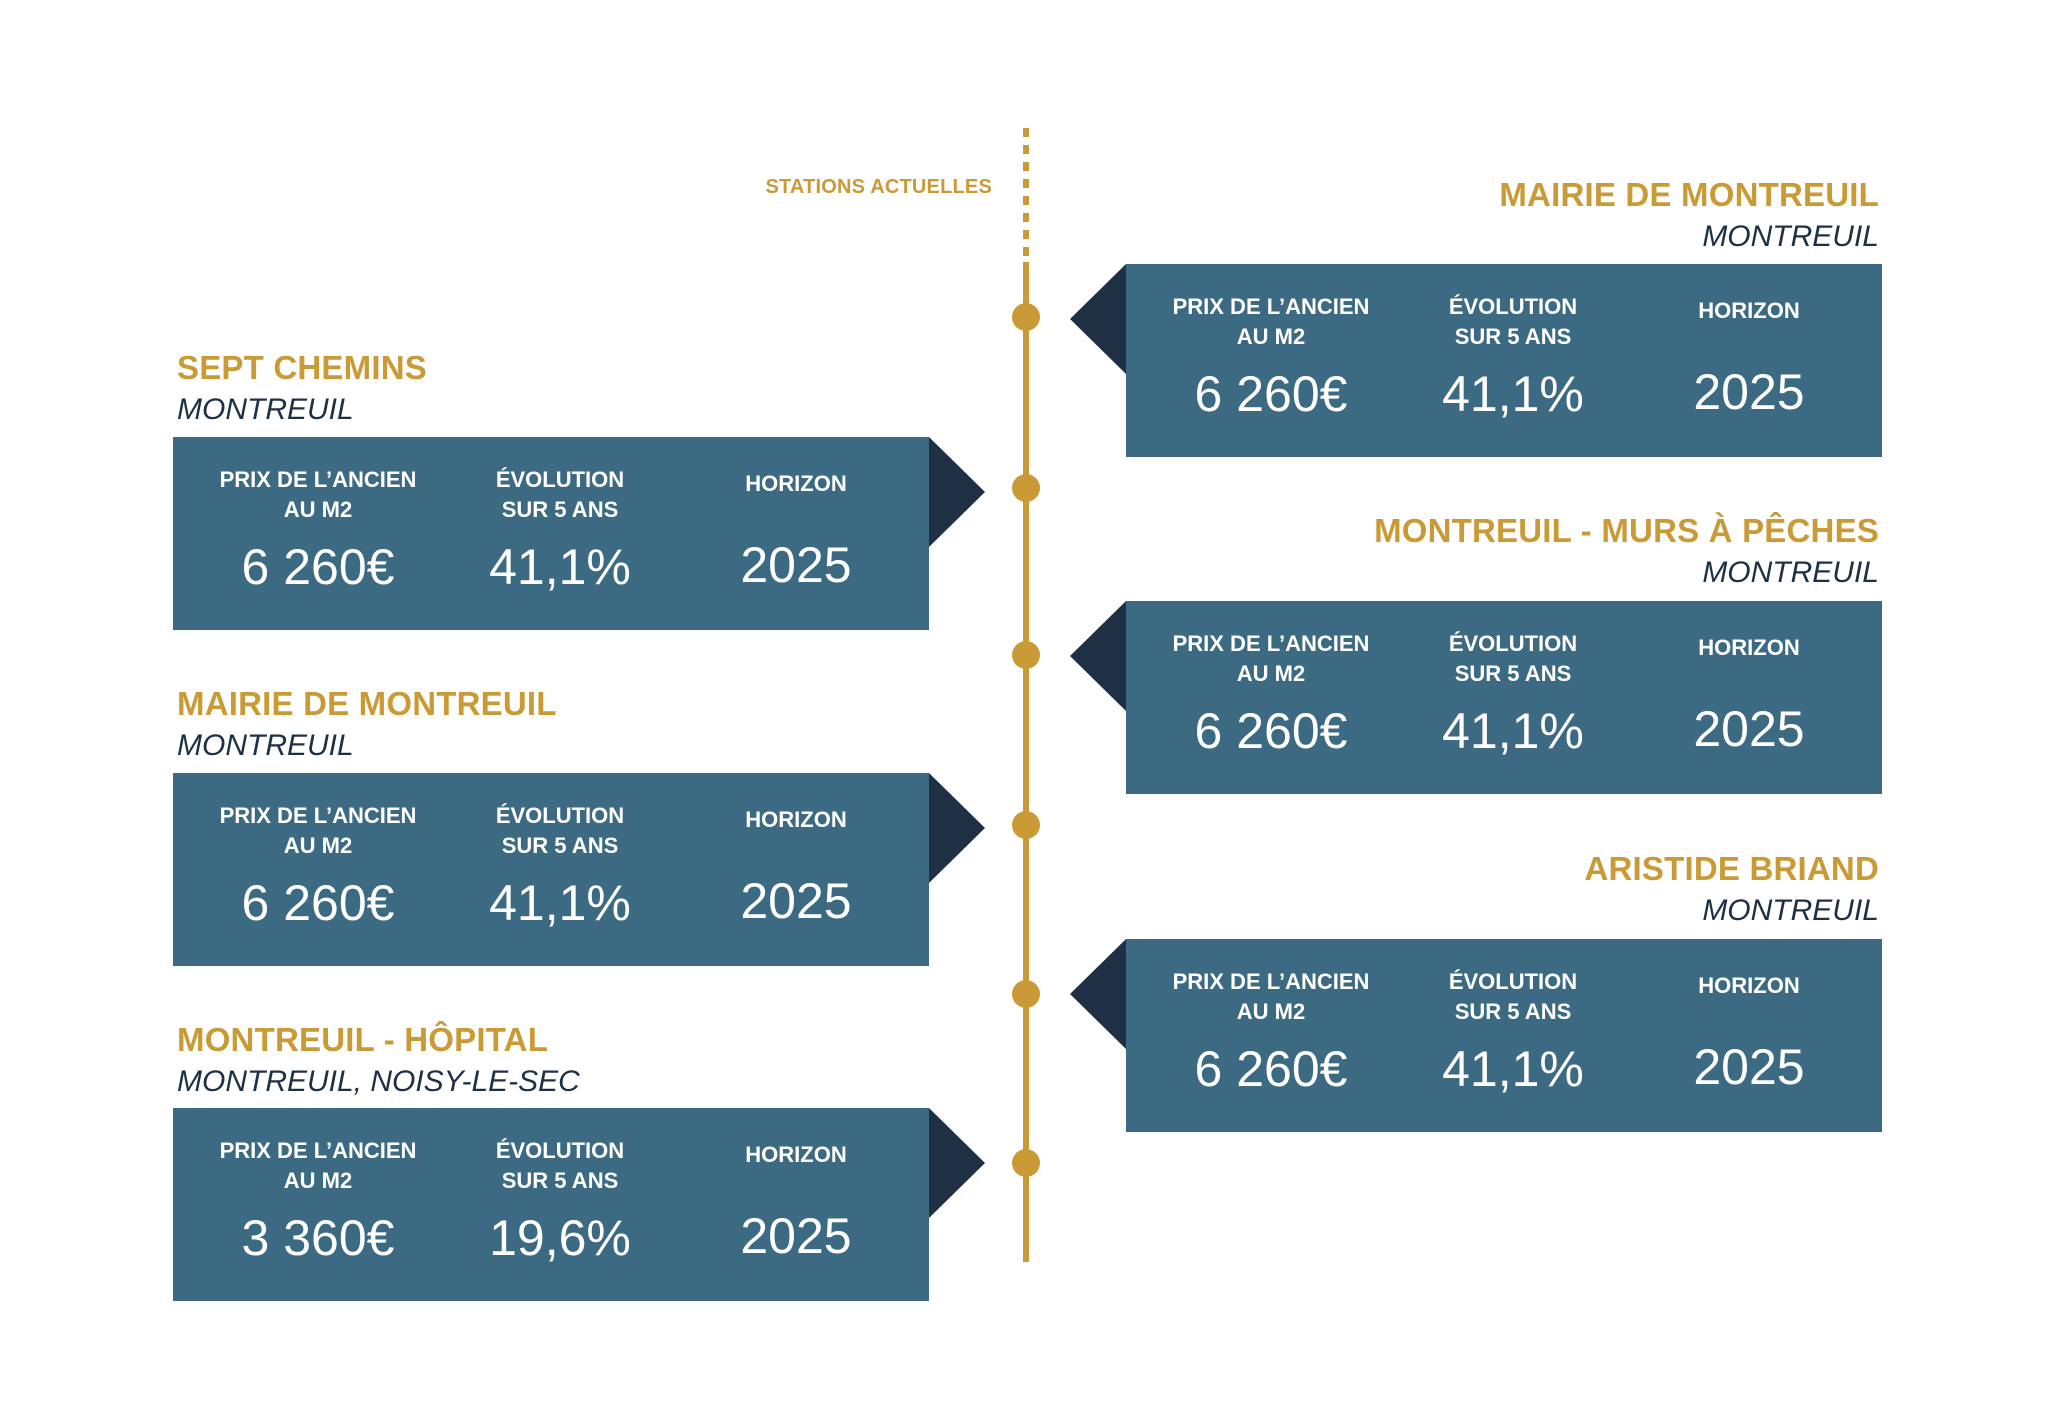  Describe the element at coordinates (1026, 193) in the screenshot. I see `line-dotted-segment` at that location.